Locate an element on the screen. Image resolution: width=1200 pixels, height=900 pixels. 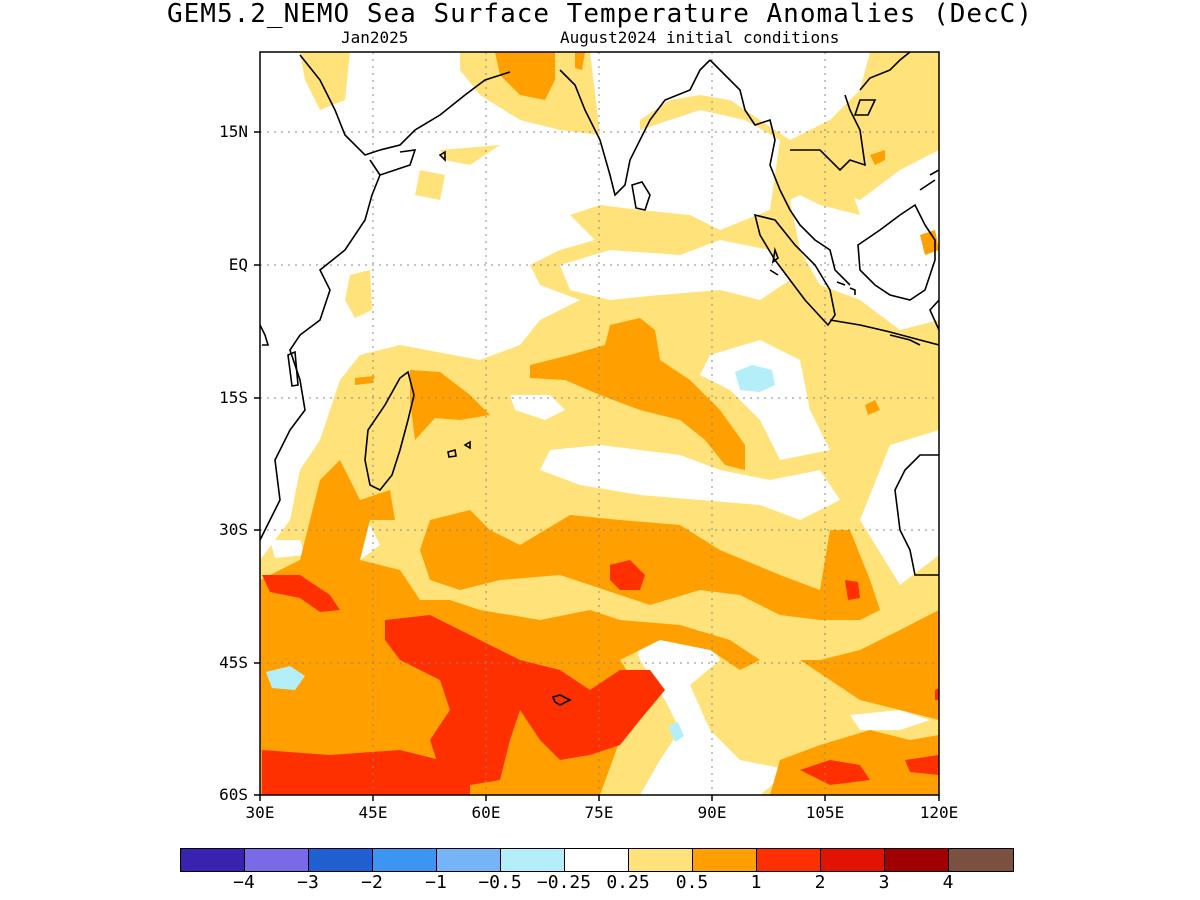
forecast-month: Jan2025 is located at coordinates (375, 37).